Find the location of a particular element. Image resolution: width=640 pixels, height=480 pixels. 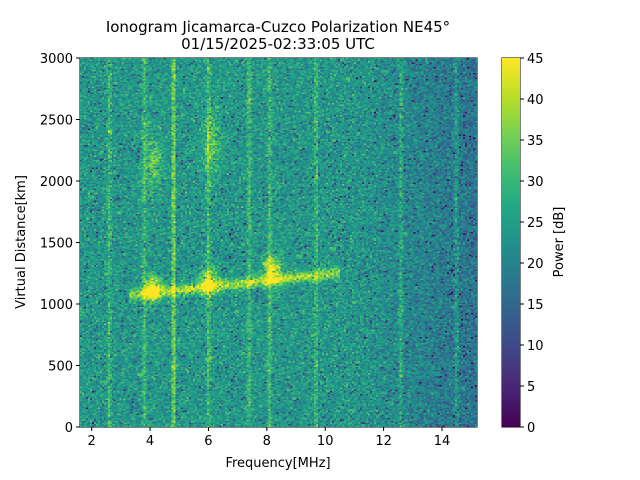

y-tick-label: 1000 is located at coordinates (56, 305).